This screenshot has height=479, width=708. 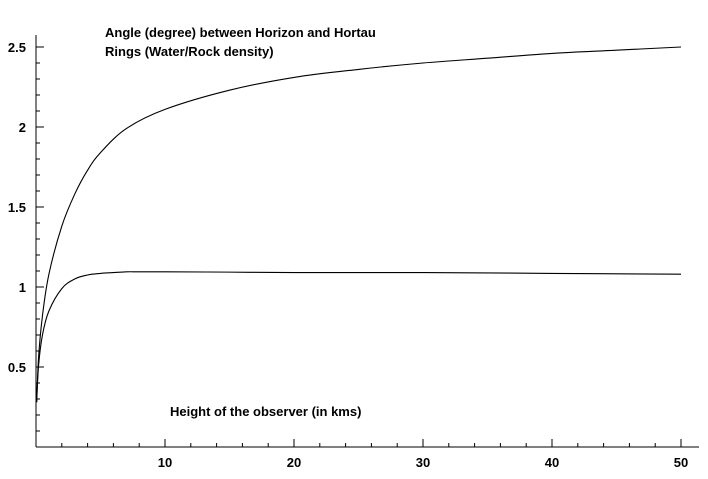 What do you see at coordinates (294, 462) in the screenshot?
I see `x-tick-label: 20` at bounding box center [294, 462].